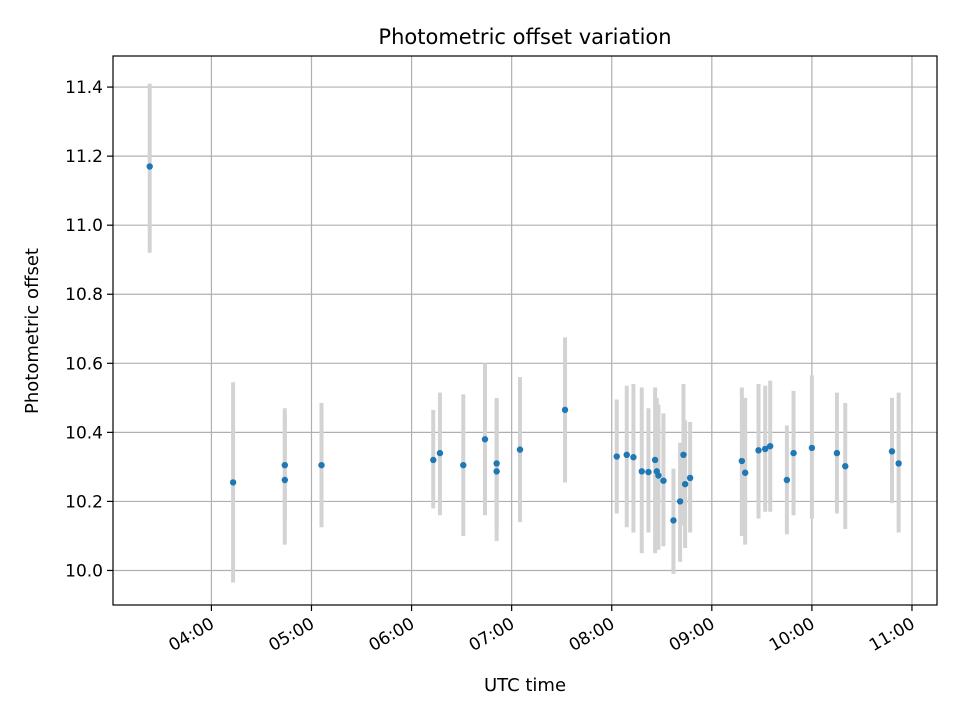  Describe the element at coordinates (524, 37) in the screenshot. I see `chart-title: Photometric offset variation` at that location.